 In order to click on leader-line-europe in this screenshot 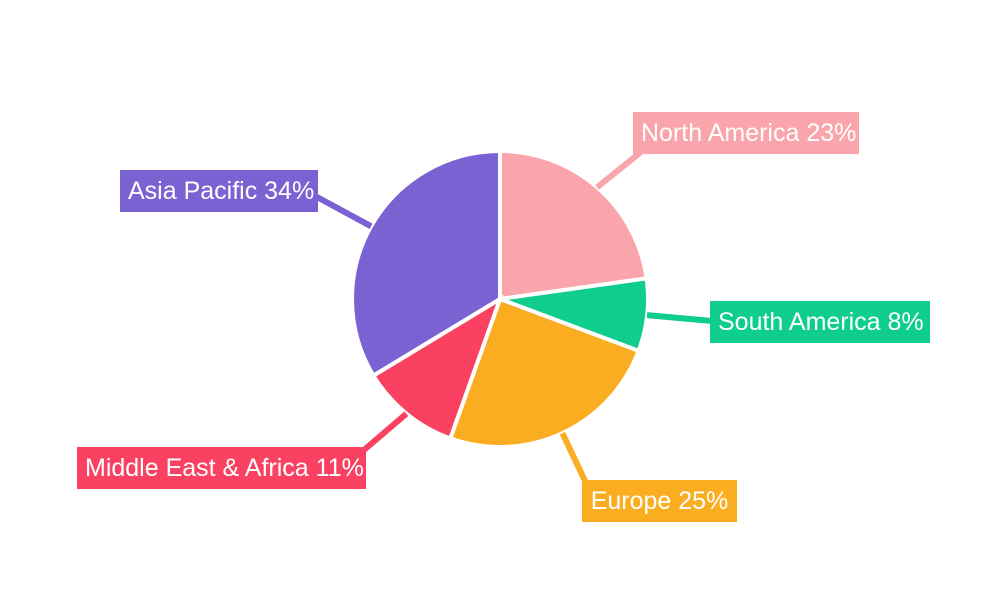, I will do `click(574, 458)`.